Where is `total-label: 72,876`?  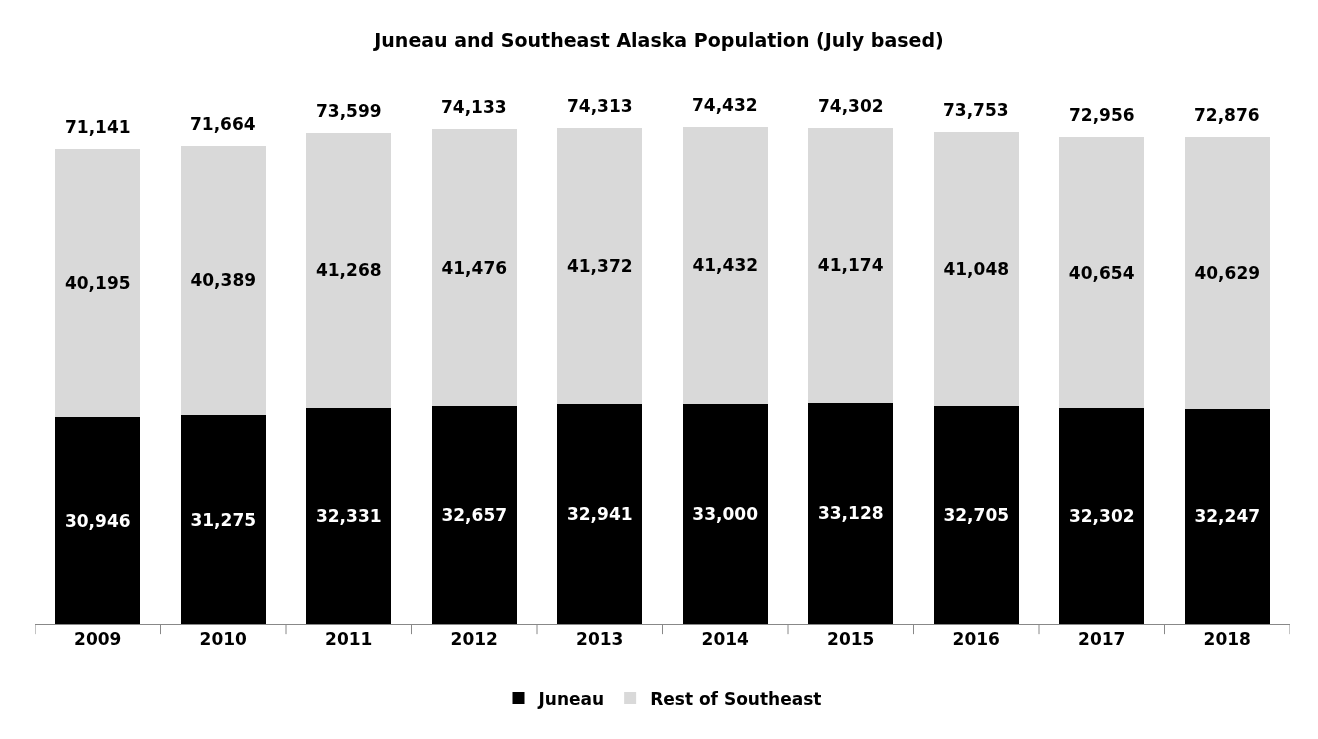
total-label: 72,876 is located at coordinates (1227, 115).